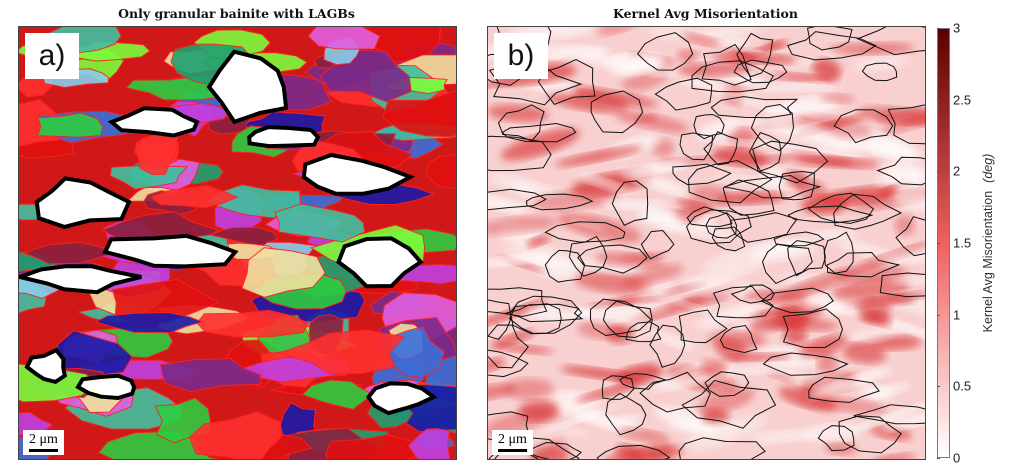  I want to click on scale-bar-b-text: 2 μm, so click(512, 439).